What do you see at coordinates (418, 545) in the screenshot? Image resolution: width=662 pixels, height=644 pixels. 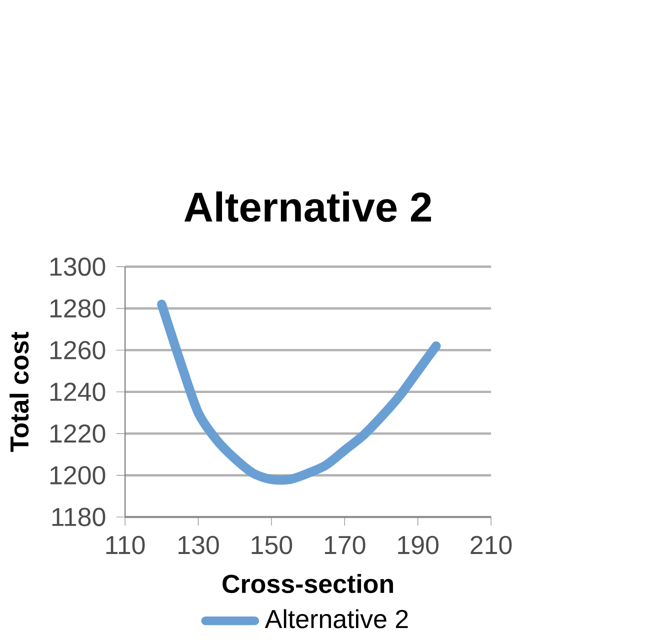 I see `x-tick-label: 190` at bounding box center [418, 545].